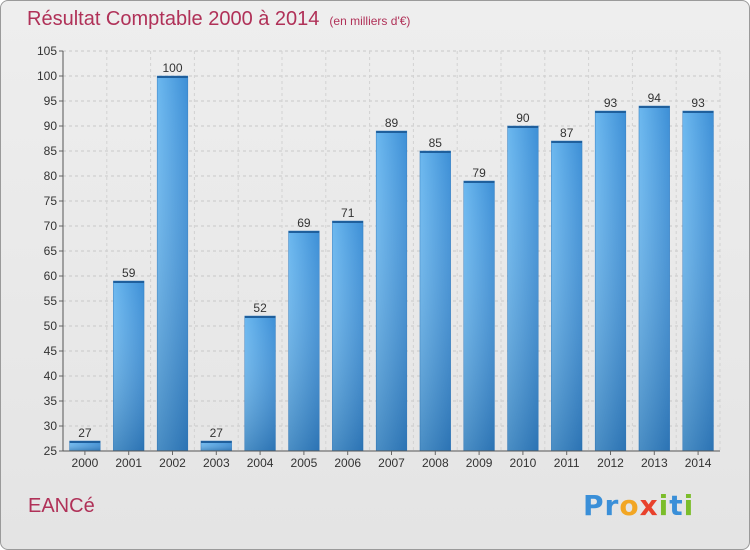  Describe the element at coordinates (51, 101) in the screenshot. I see `y-tick-label: 95` at that location.